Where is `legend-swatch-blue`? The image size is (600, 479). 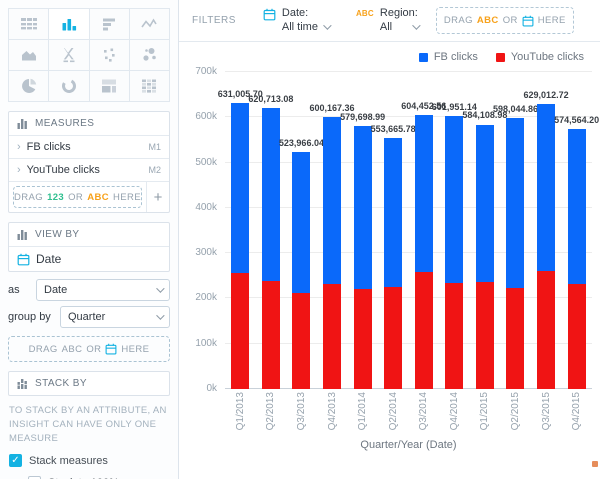 legend-swatch-blue is located at coordinates (423, 57).